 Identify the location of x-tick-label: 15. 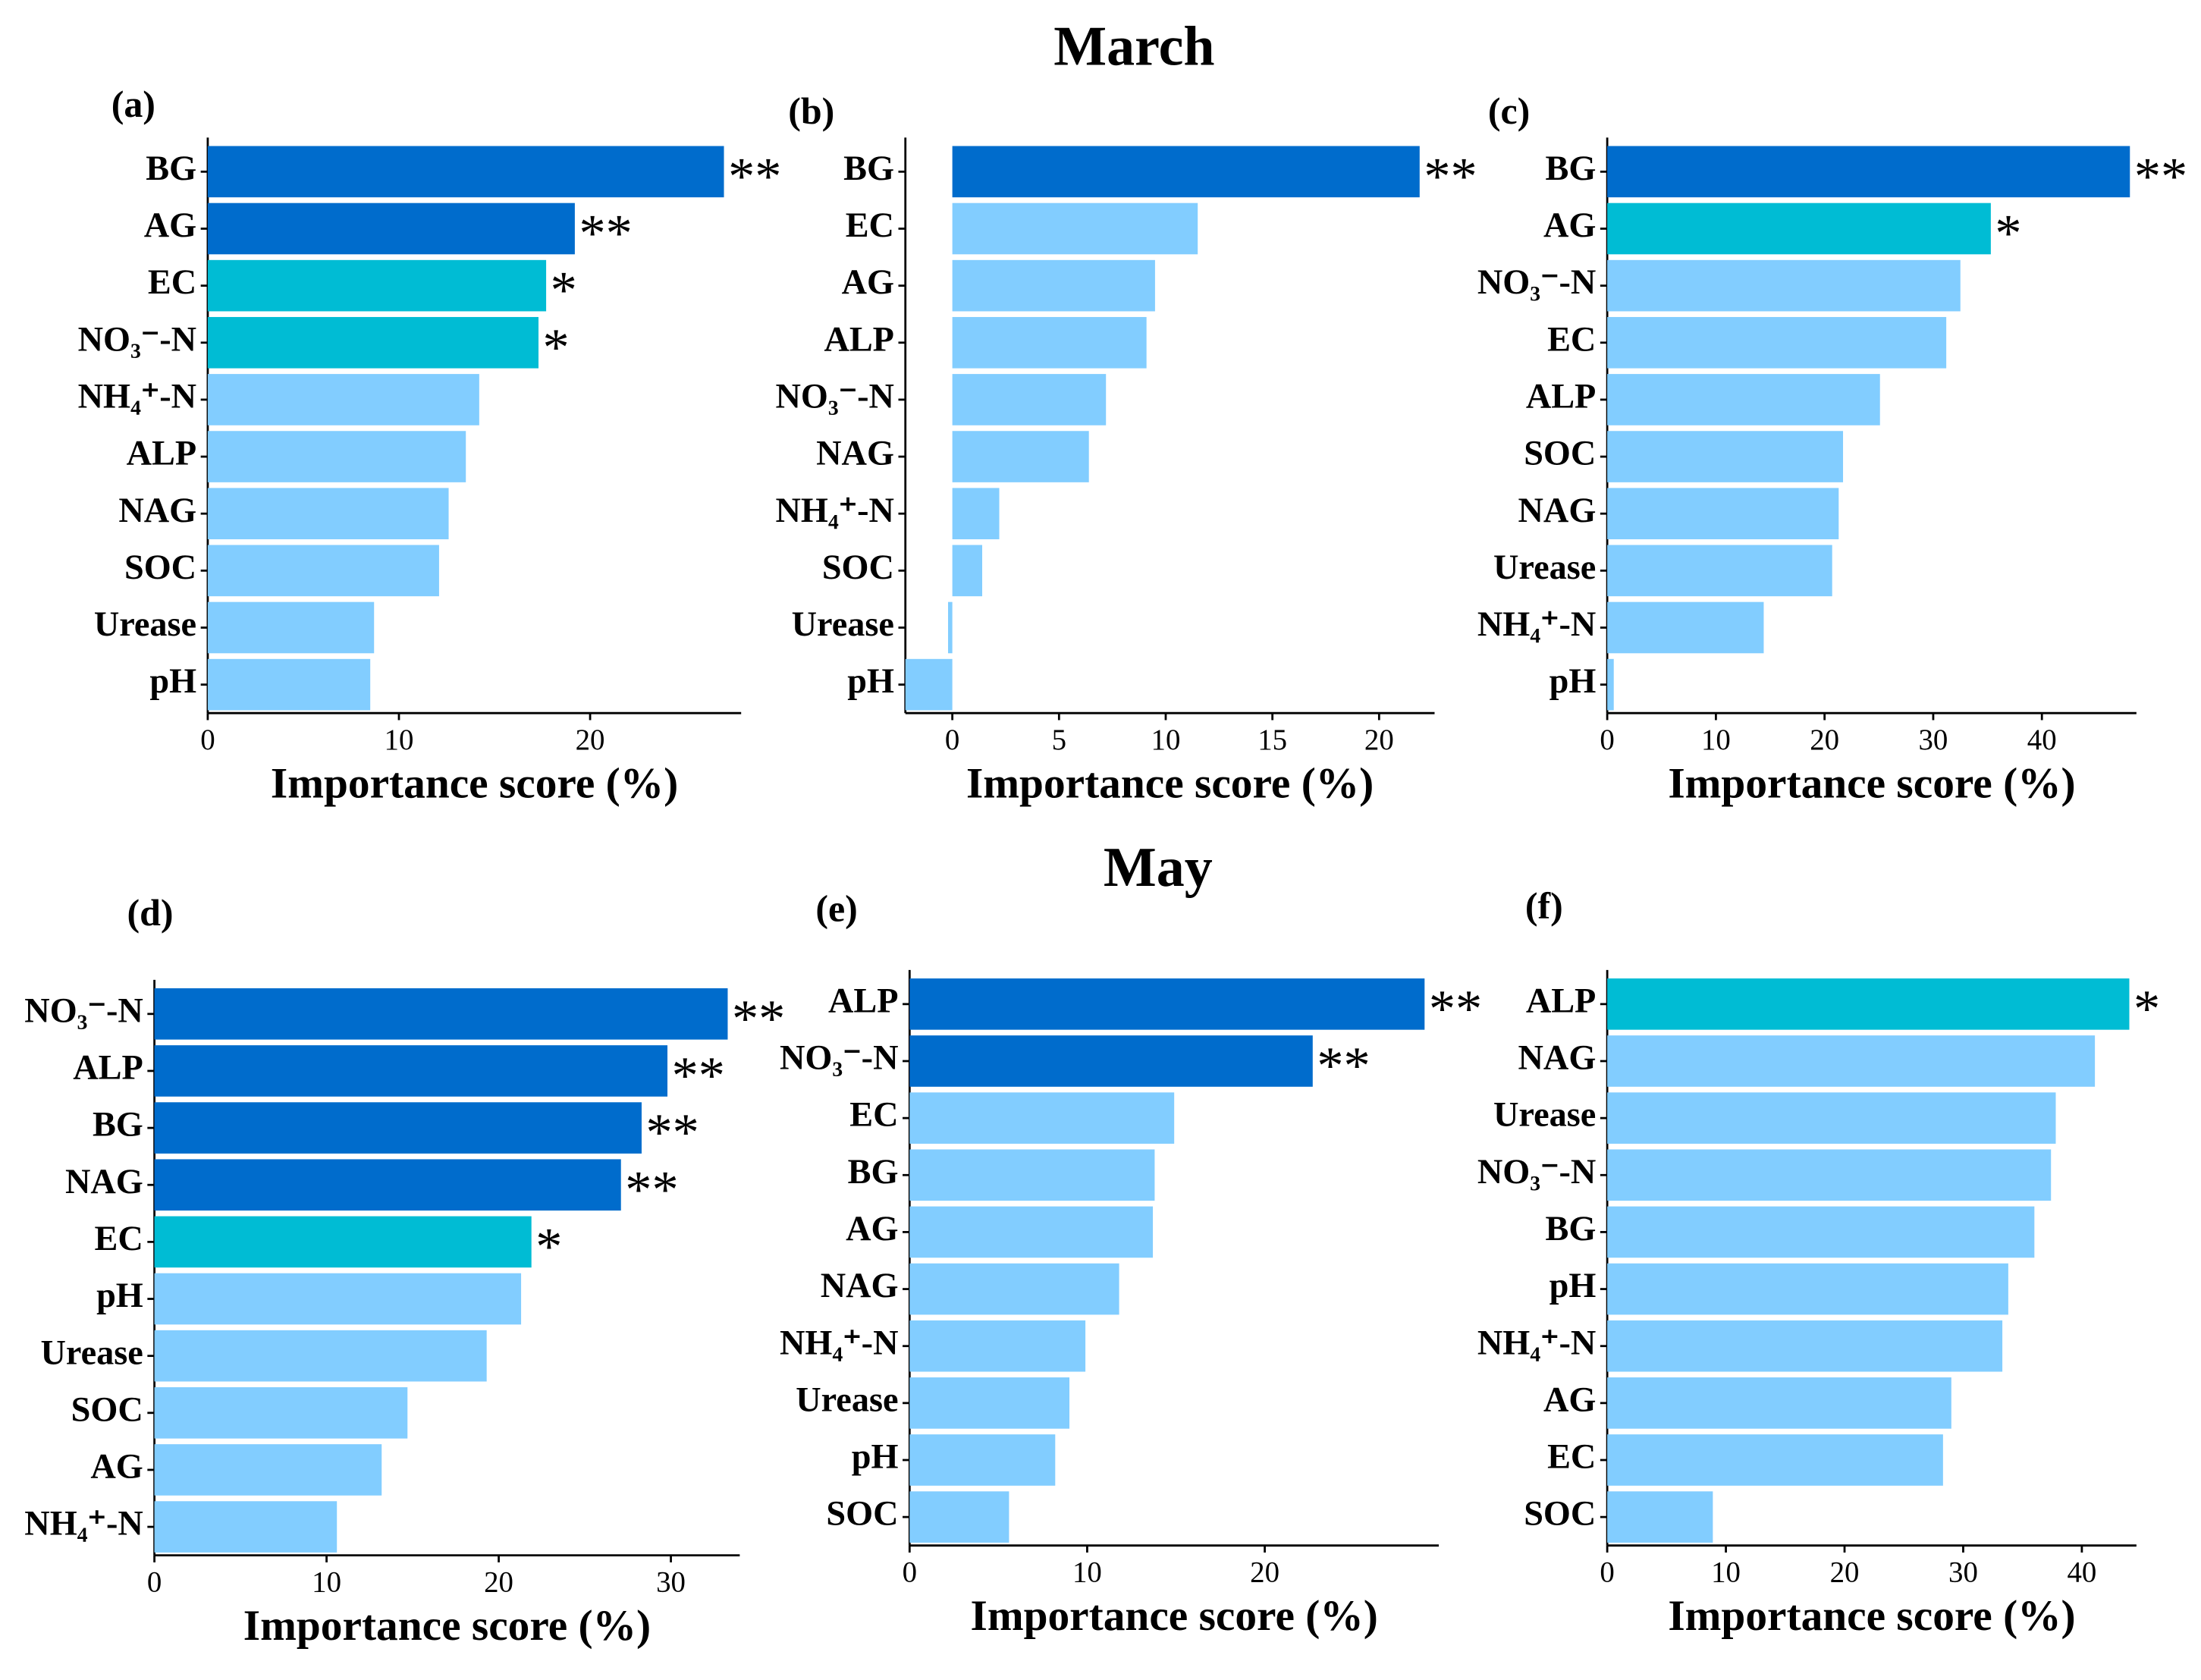
(1272, 740).